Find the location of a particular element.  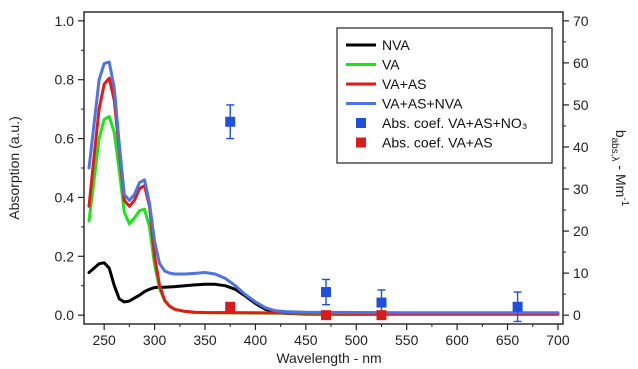

x-tick-label: 550 is located at coordinates (407, 340).